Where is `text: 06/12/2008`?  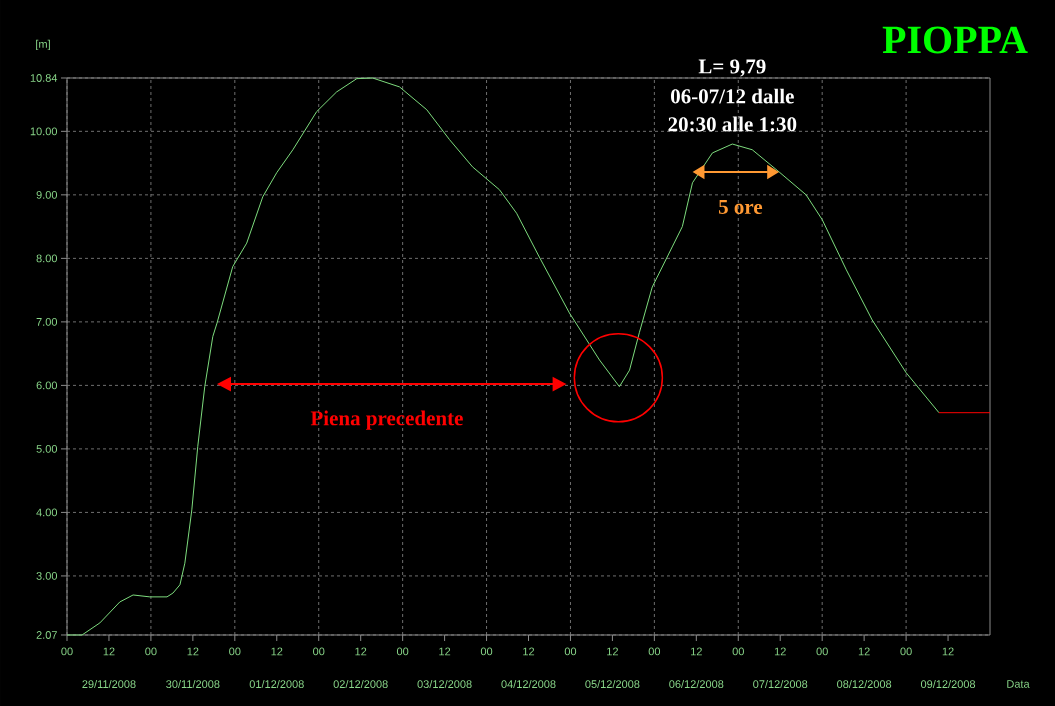 text: 06/12/2008 is located at coordinates (696, 684).